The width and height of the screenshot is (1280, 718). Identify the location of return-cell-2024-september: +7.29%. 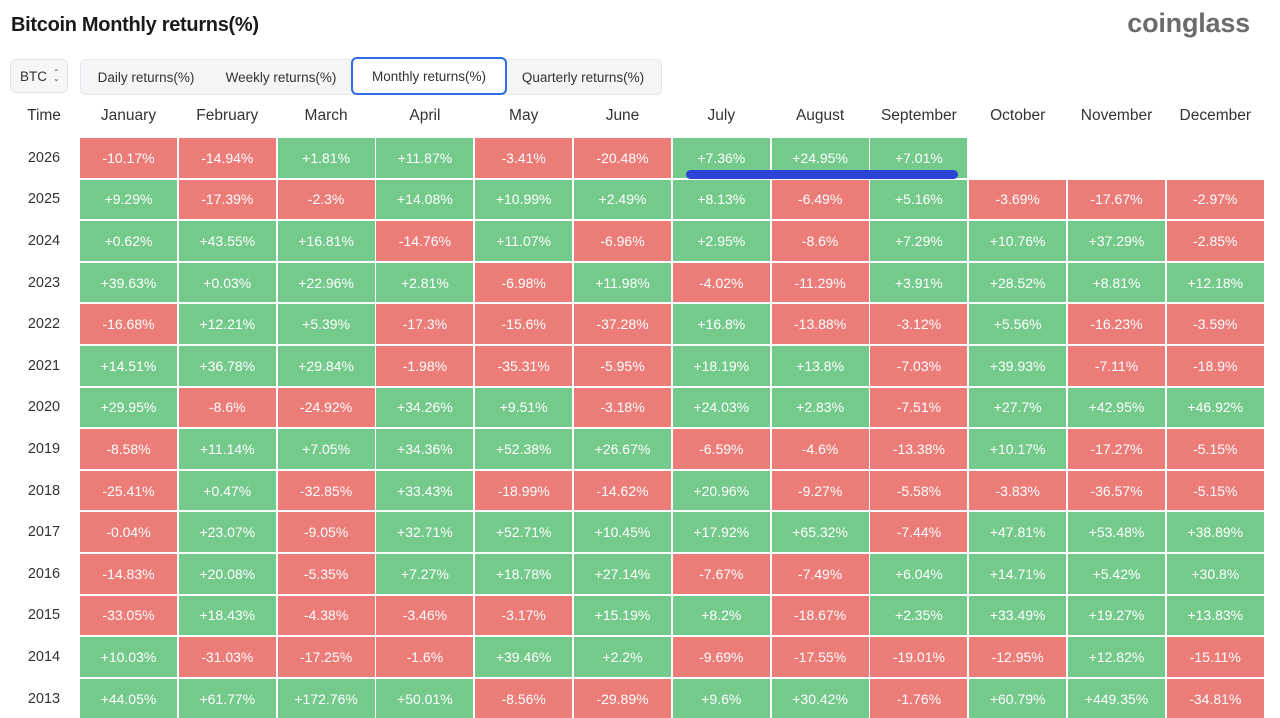
(919, 241).